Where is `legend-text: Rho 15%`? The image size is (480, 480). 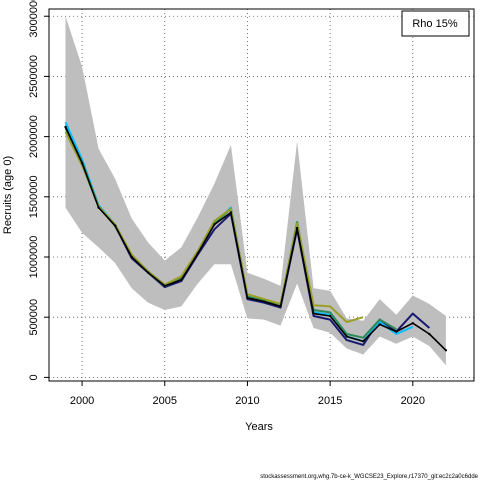
legend-text: Rho 15% is located at coordinates (434, 24).